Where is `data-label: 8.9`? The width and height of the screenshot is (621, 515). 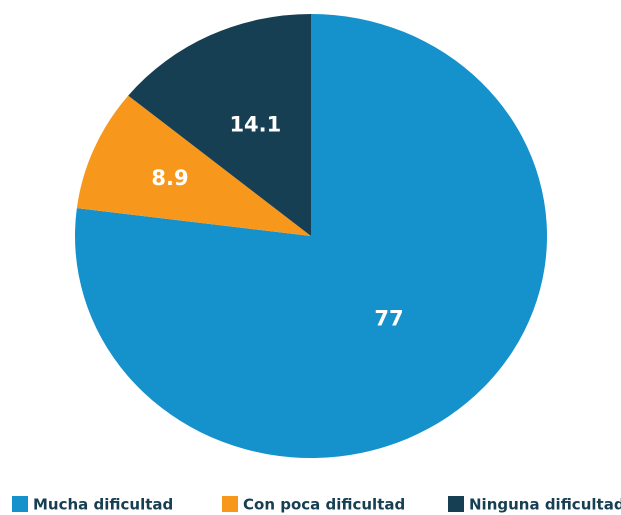 data-label: 8.9 is located at coordinates (169, 178).